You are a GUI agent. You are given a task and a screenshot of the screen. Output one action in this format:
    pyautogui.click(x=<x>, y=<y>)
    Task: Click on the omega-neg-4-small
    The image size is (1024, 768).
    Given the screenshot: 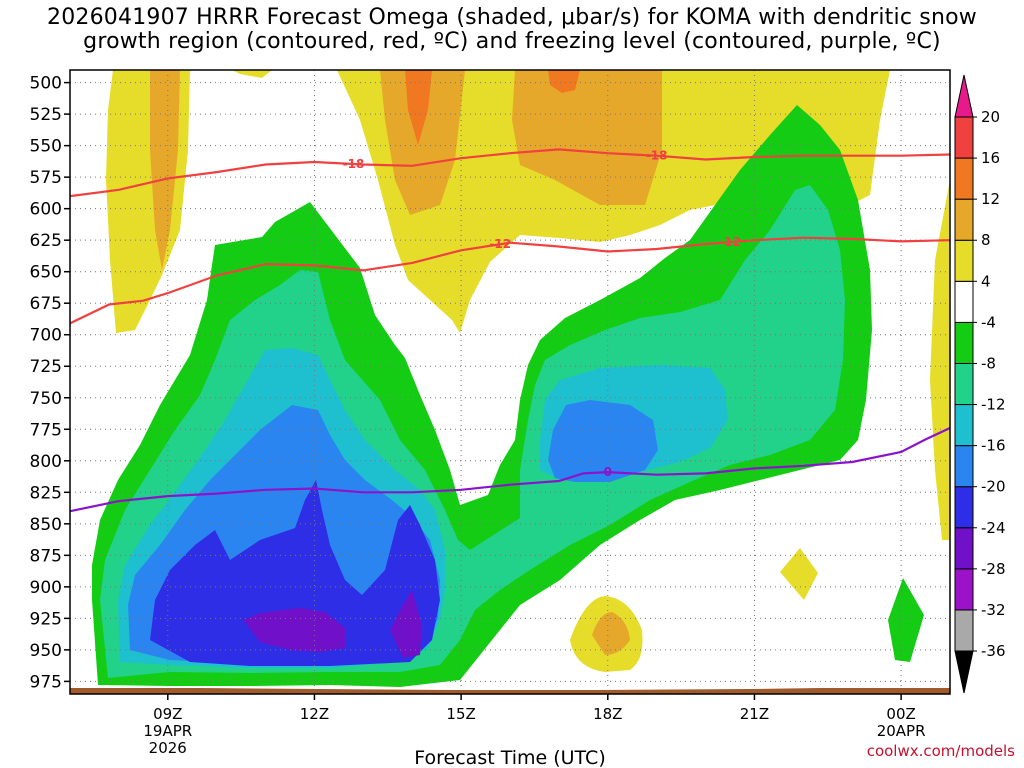 What is the action you would take?
    pyautogui.click(x=906, y=620)
    